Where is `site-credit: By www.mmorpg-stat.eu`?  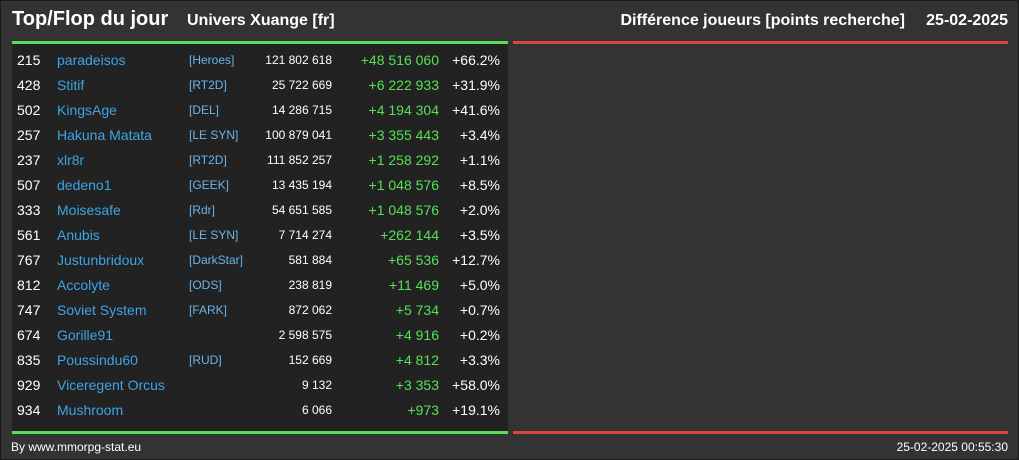
site-credit: By www.mmorpg-stat.eu is located at coordinates (76, 447).